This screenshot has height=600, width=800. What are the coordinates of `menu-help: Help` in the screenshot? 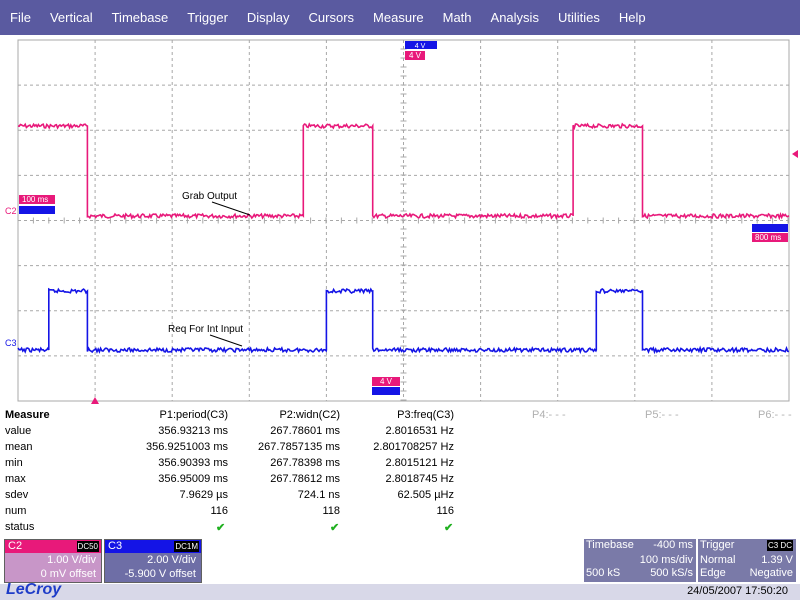 It's located at (632, 17).